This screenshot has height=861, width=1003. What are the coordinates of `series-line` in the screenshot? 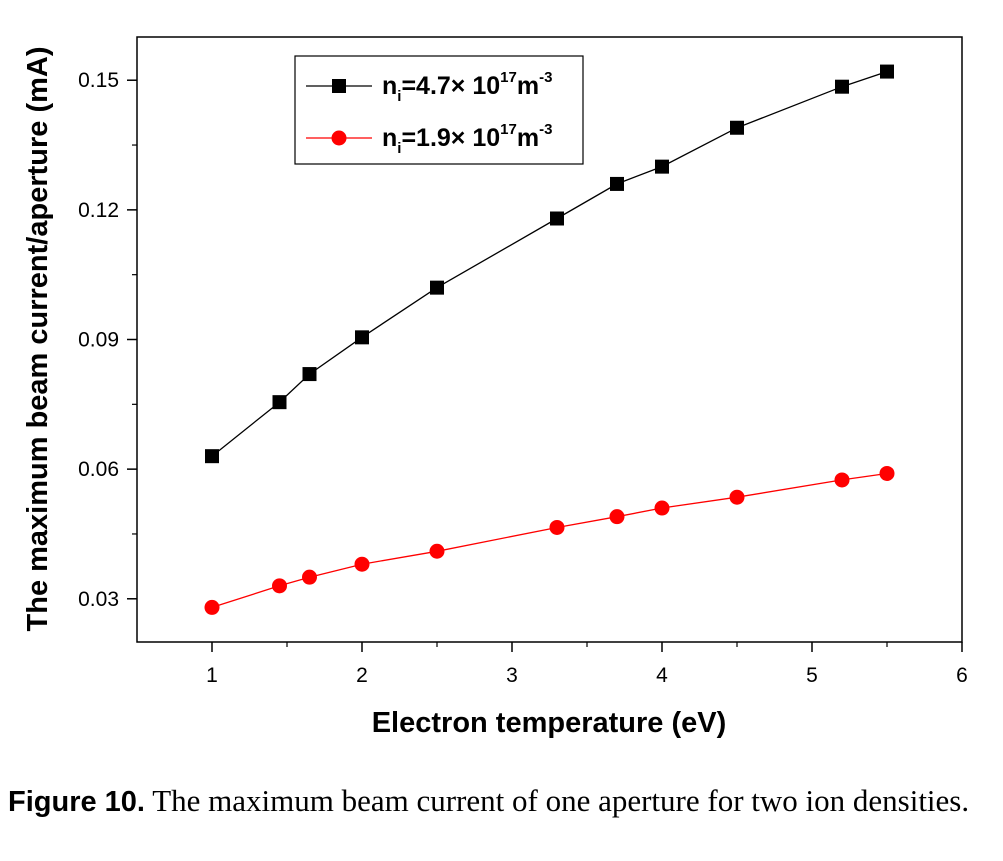 It's located at (549, 540).